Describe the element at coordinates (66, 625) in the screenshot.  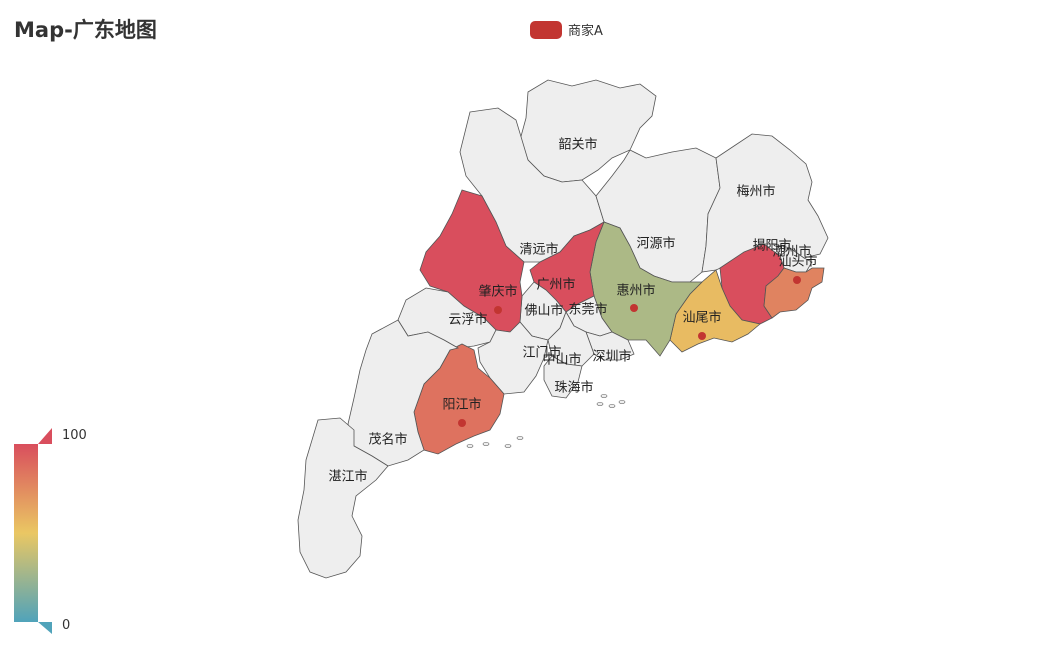
I see `visual-map-min-label: 0` at that location.